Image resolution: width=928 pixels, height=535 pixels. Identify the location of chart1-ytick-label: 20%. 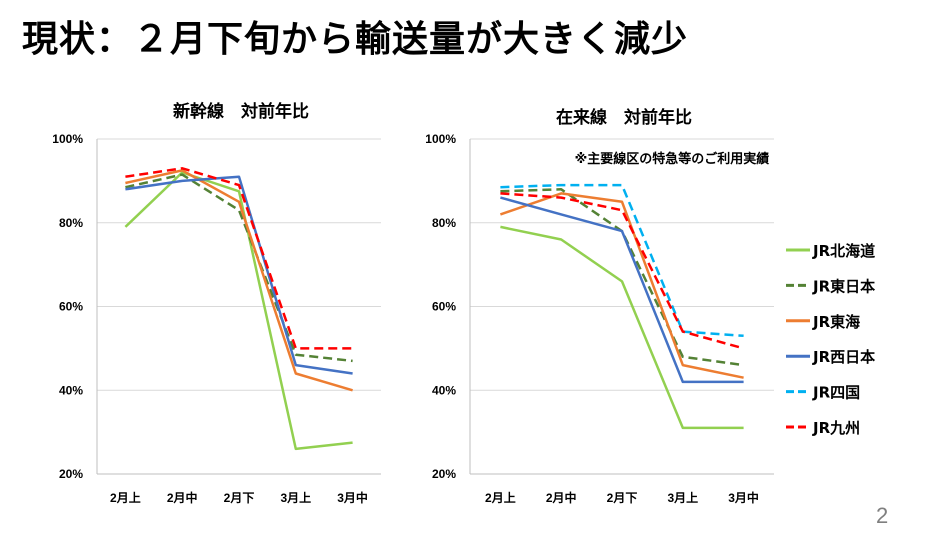
(71, 474).